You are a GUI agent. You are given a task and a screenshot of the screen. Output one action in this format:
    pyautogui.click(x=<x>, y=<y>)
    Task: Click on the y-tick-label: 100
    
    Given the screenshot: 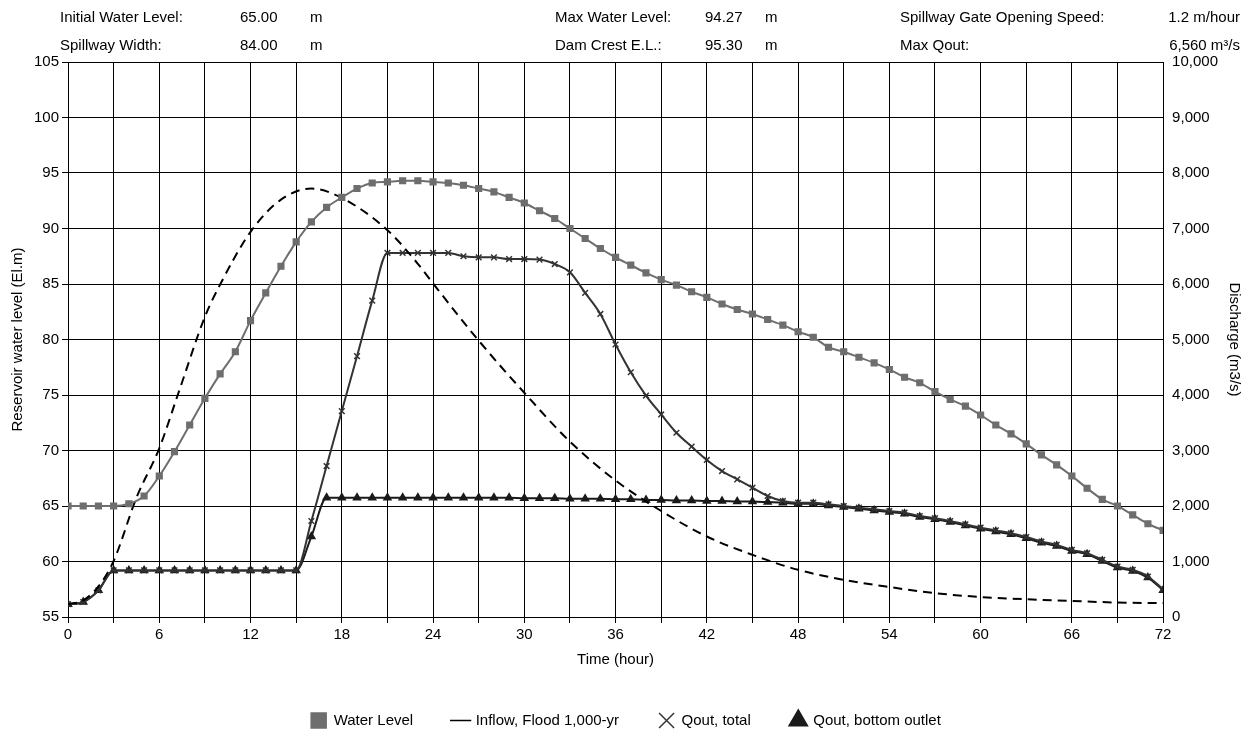 What is the action you would take?
    pyautogui.click(x=47, y=116)
    